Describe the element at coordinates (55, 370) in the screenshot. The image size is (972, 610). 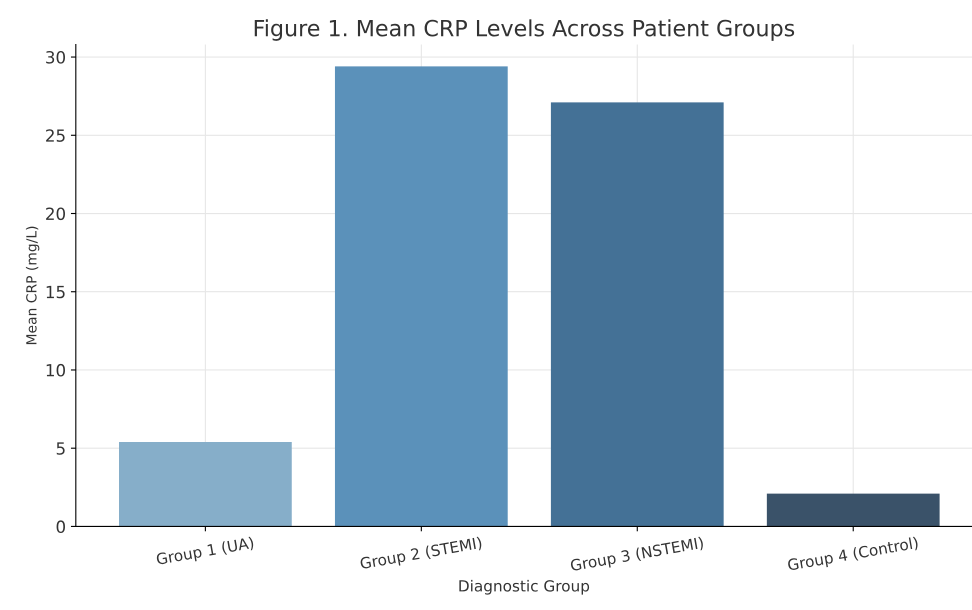
I see `y-tick-label: 10` at that location.